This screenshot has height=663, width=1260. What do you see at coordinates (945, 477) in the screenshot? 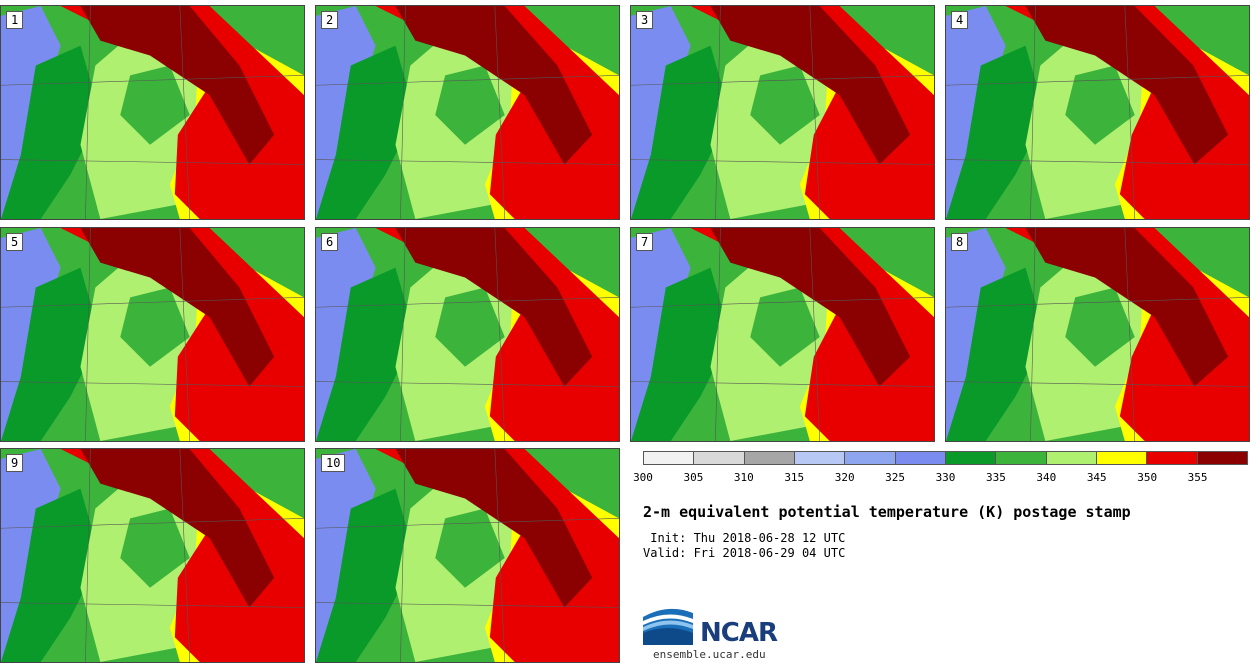
I see `colorbar-tick-label: 330` at bounding box center [945, 477].